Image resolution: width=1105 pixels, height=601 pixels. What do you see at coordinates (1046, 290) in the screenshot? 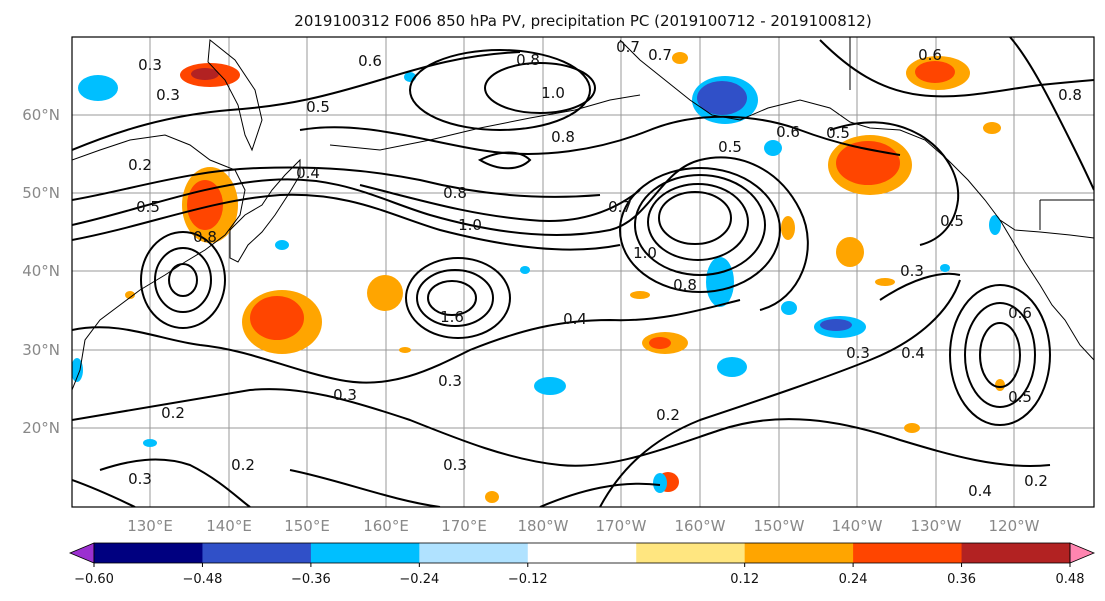
I see `coast-north-america` at bounding box center [1046, 290].